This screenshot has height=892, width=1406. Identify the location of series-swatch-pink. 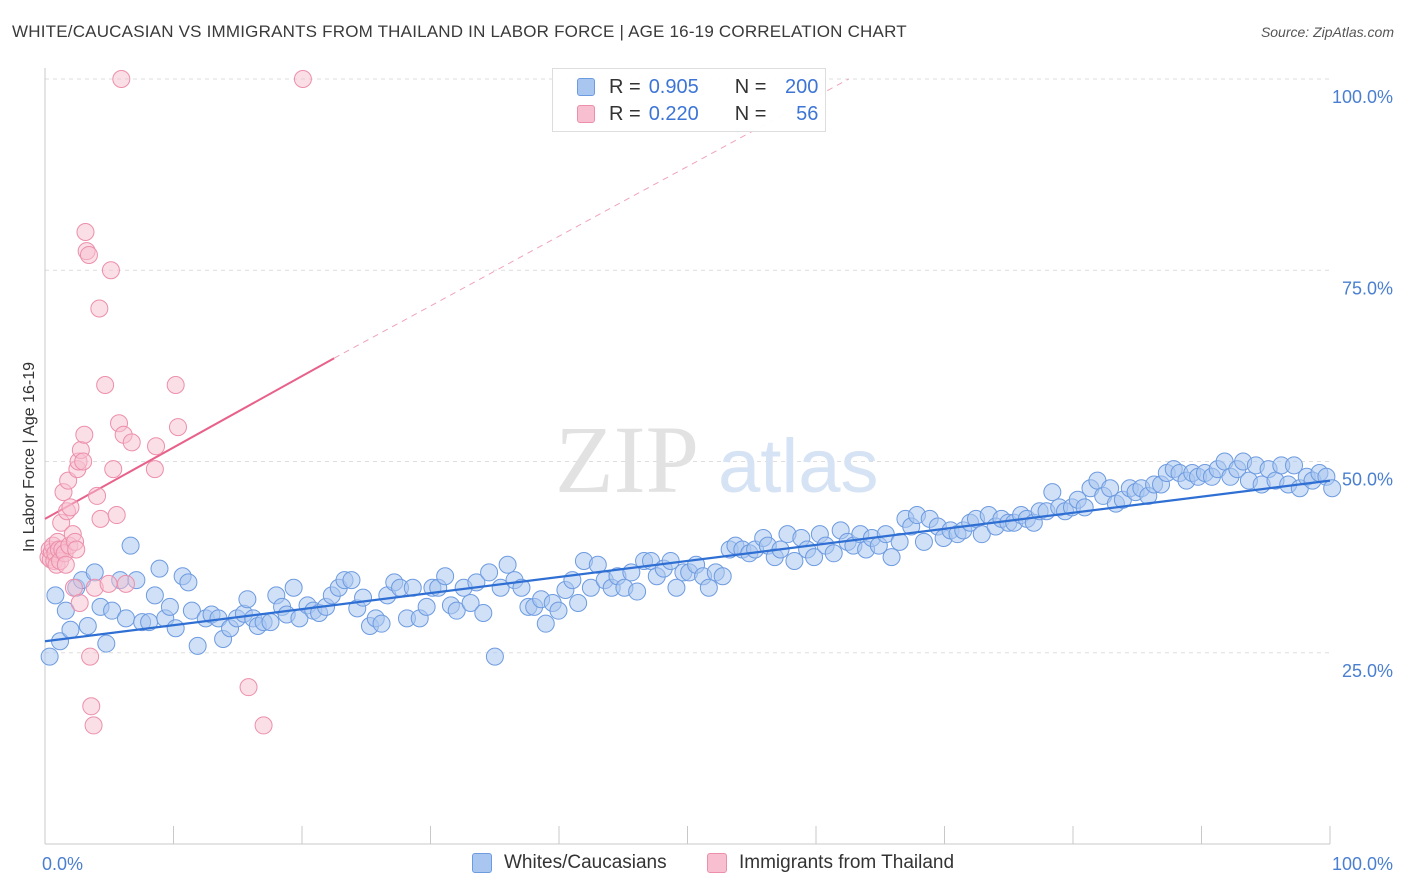
(717, 863).